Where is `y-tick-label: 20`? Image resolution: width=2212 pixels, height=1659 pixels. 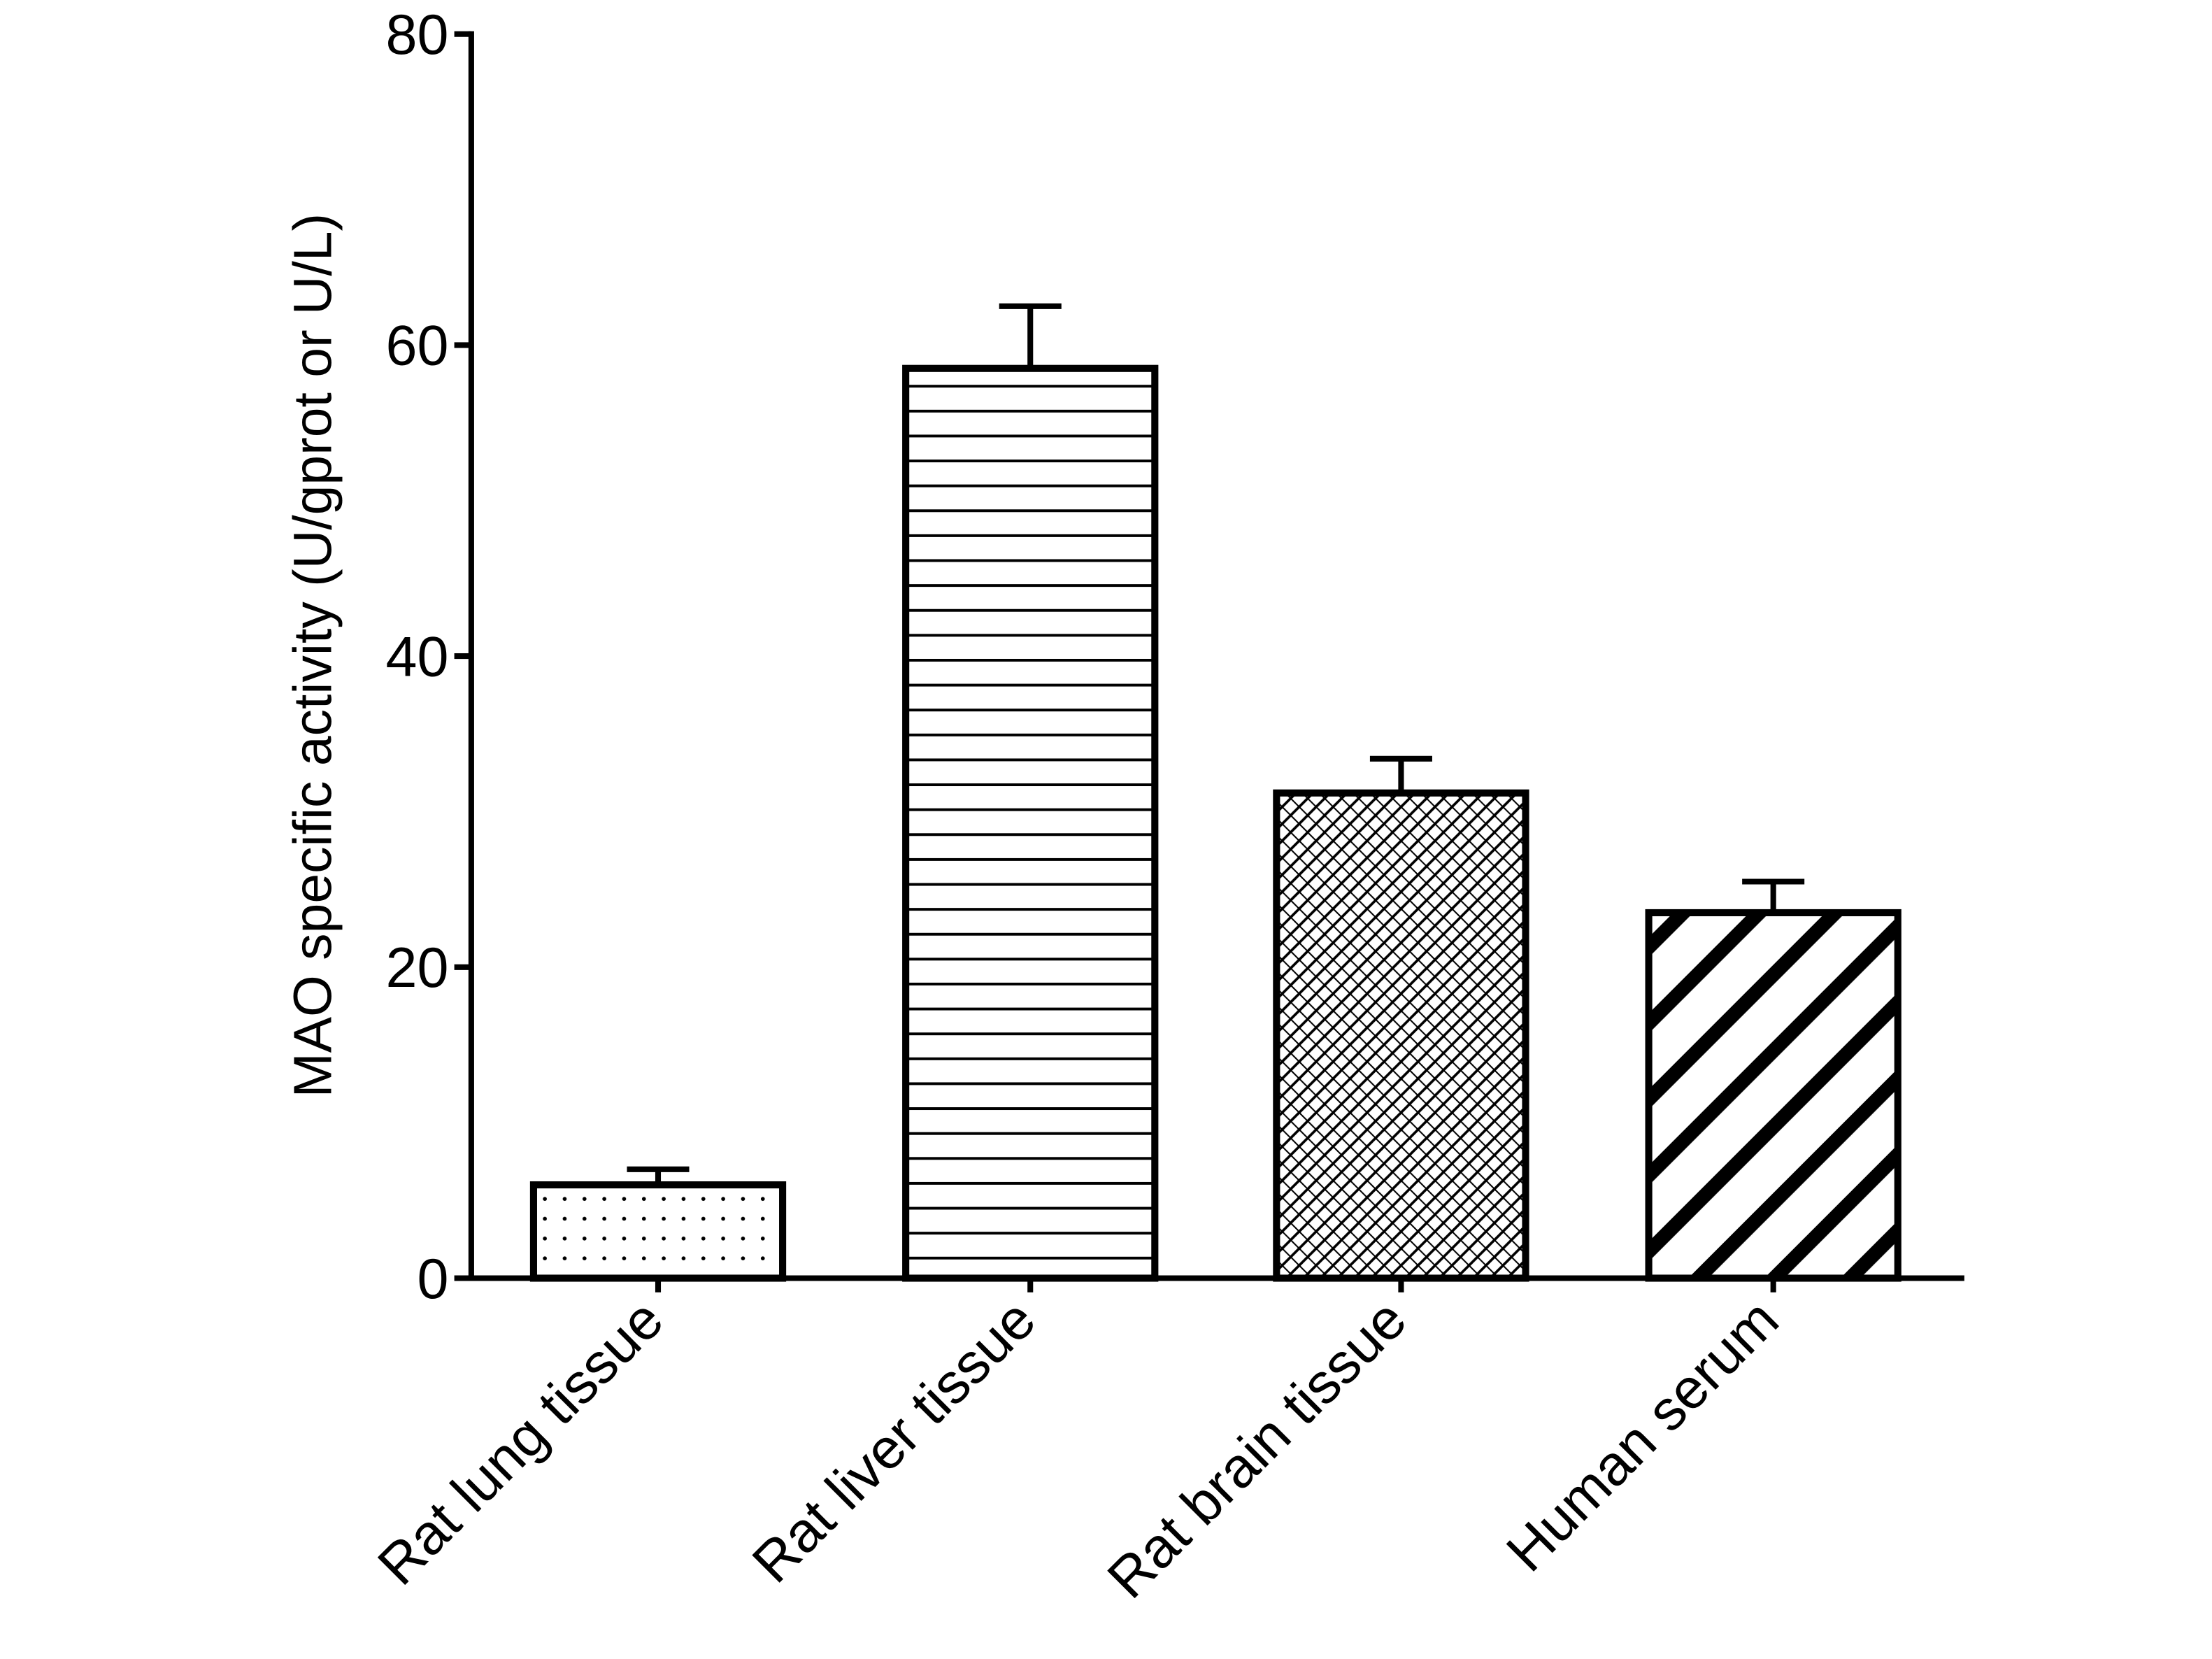 y-tick-label: 20 is located at coordinates (416, 968).